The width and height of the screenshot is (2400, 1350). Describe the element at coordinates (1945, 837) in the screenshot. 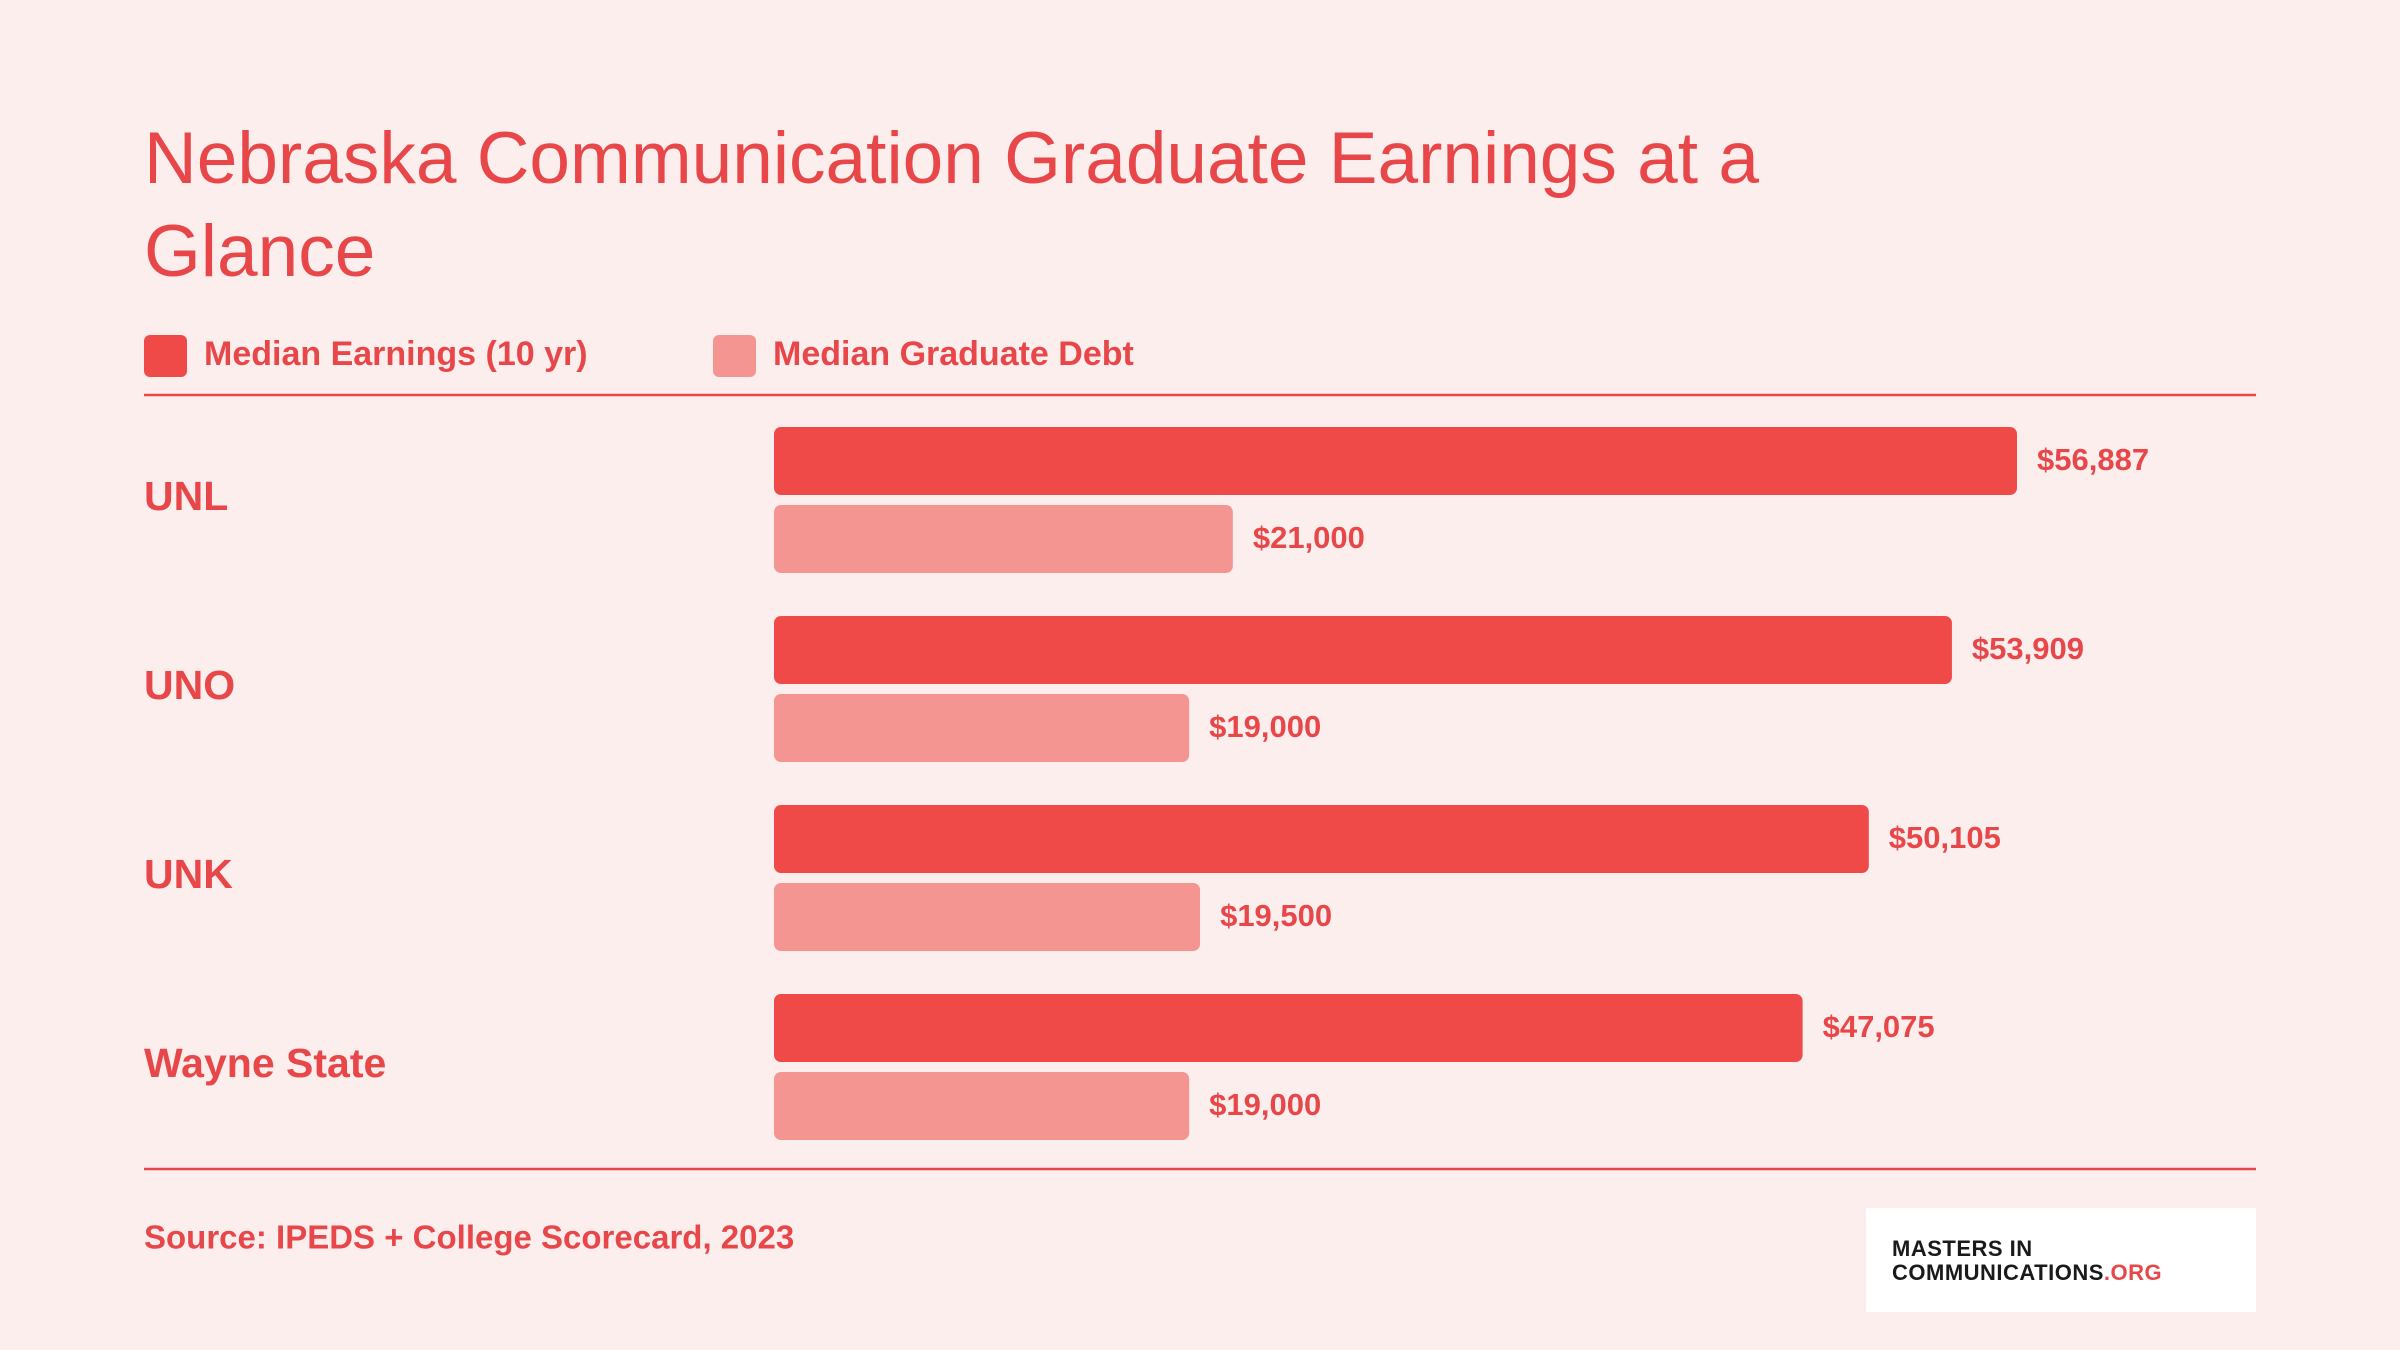

I see `value-label: $50,105` at that location.